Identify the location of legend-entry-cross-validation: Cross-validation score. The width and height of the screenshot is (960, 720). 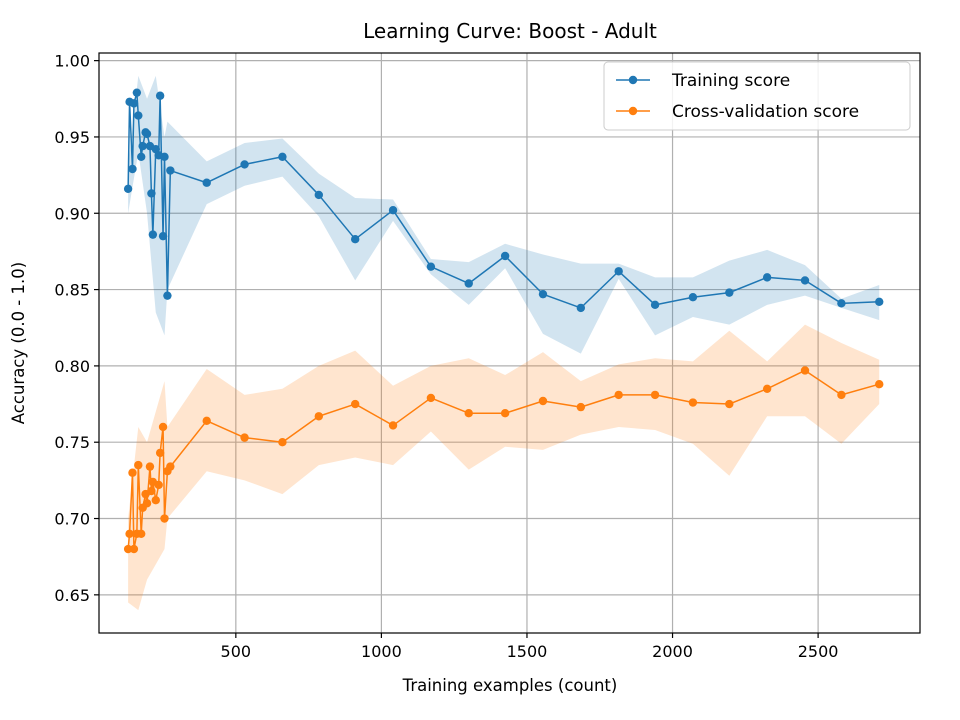
(737, 112).